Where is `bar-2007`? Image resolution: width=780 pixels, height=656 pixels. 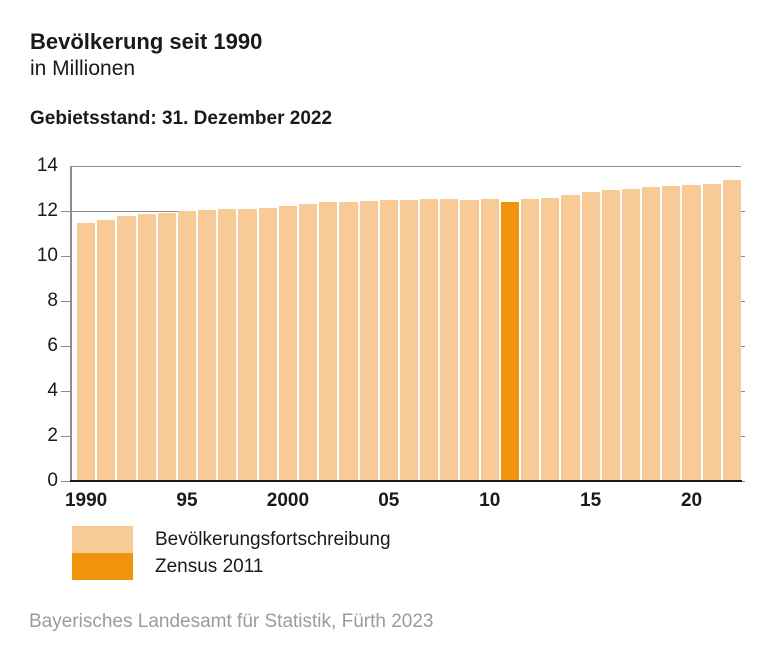 bar-2007 is located at coordinates (429, 340).